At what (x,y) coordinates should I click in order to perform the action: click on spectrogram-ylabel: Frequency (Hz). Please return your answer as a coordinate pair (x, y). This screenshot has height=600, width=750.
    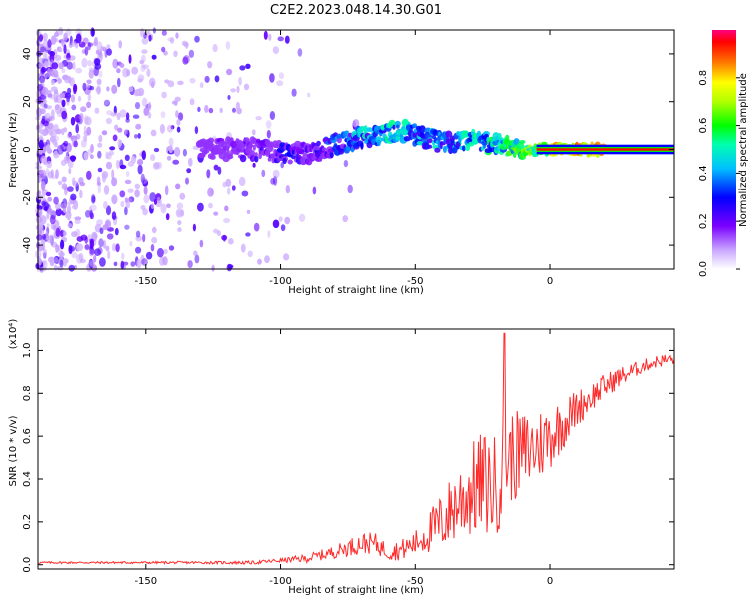
    Looking at the image, I should click on (13, 150).